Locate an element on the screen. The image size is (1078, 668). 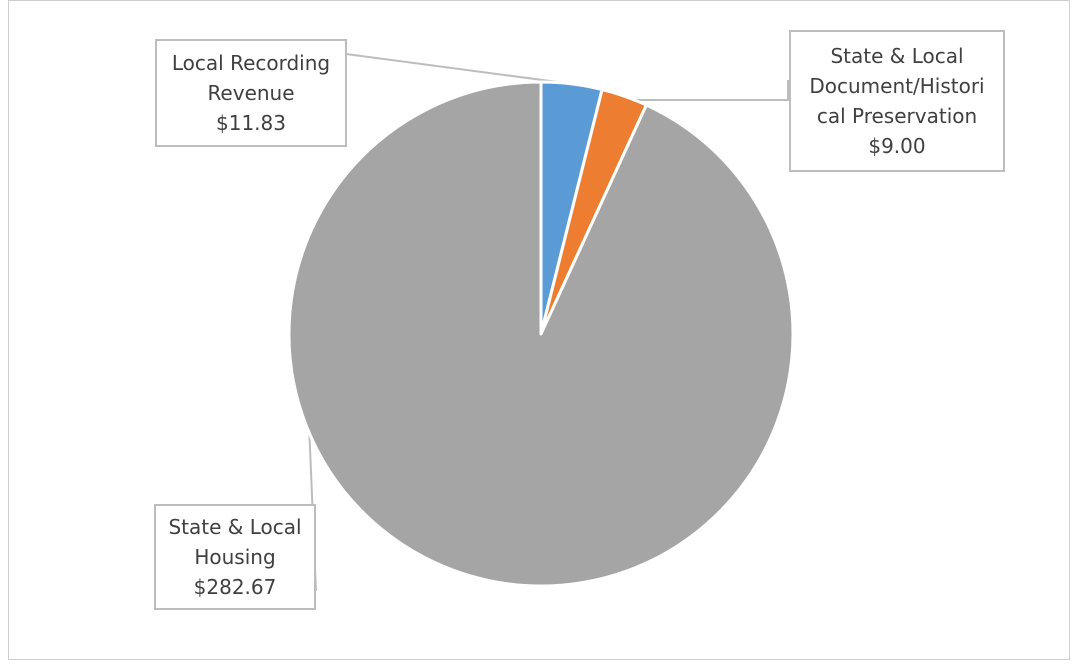
data-label-local-recording: Local Recording Revenue $11.83 is located at coordinates (251, 93).